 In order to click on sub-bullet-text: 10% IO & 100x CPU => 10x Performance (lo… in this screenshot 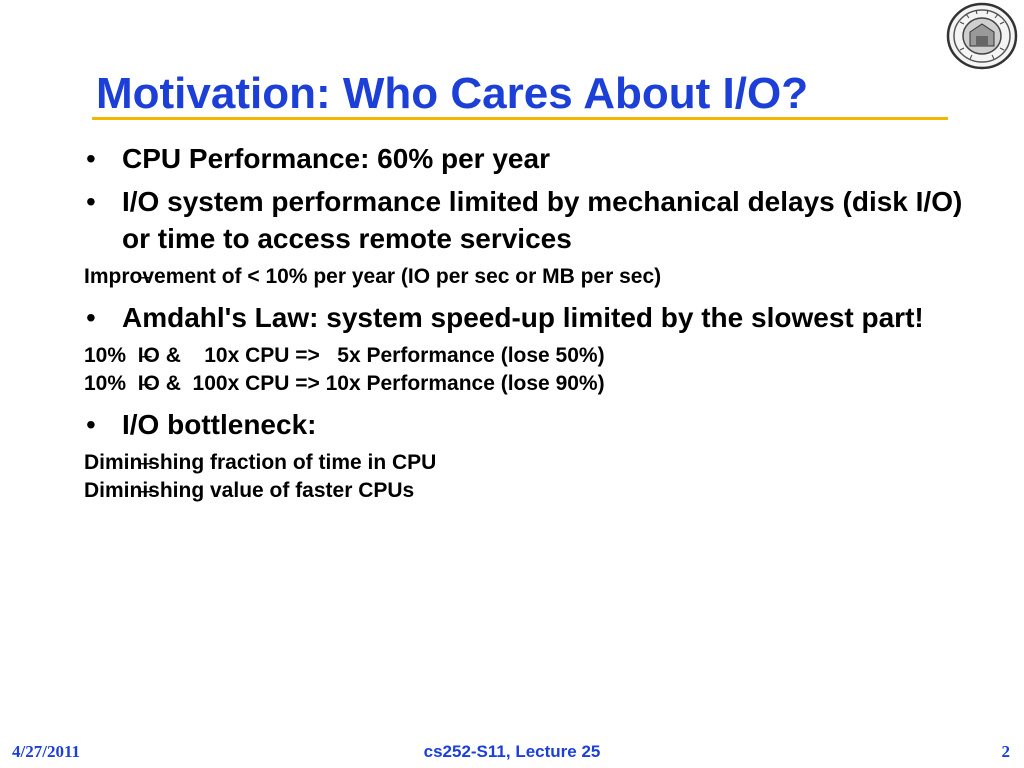, I will do `click(344, 383)`.